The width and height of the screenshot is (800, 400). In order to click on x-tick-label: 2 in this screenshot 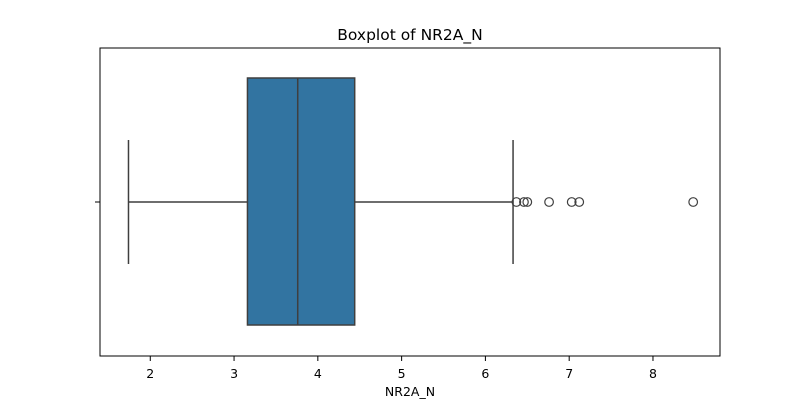, I will do `click(150, 373)`.